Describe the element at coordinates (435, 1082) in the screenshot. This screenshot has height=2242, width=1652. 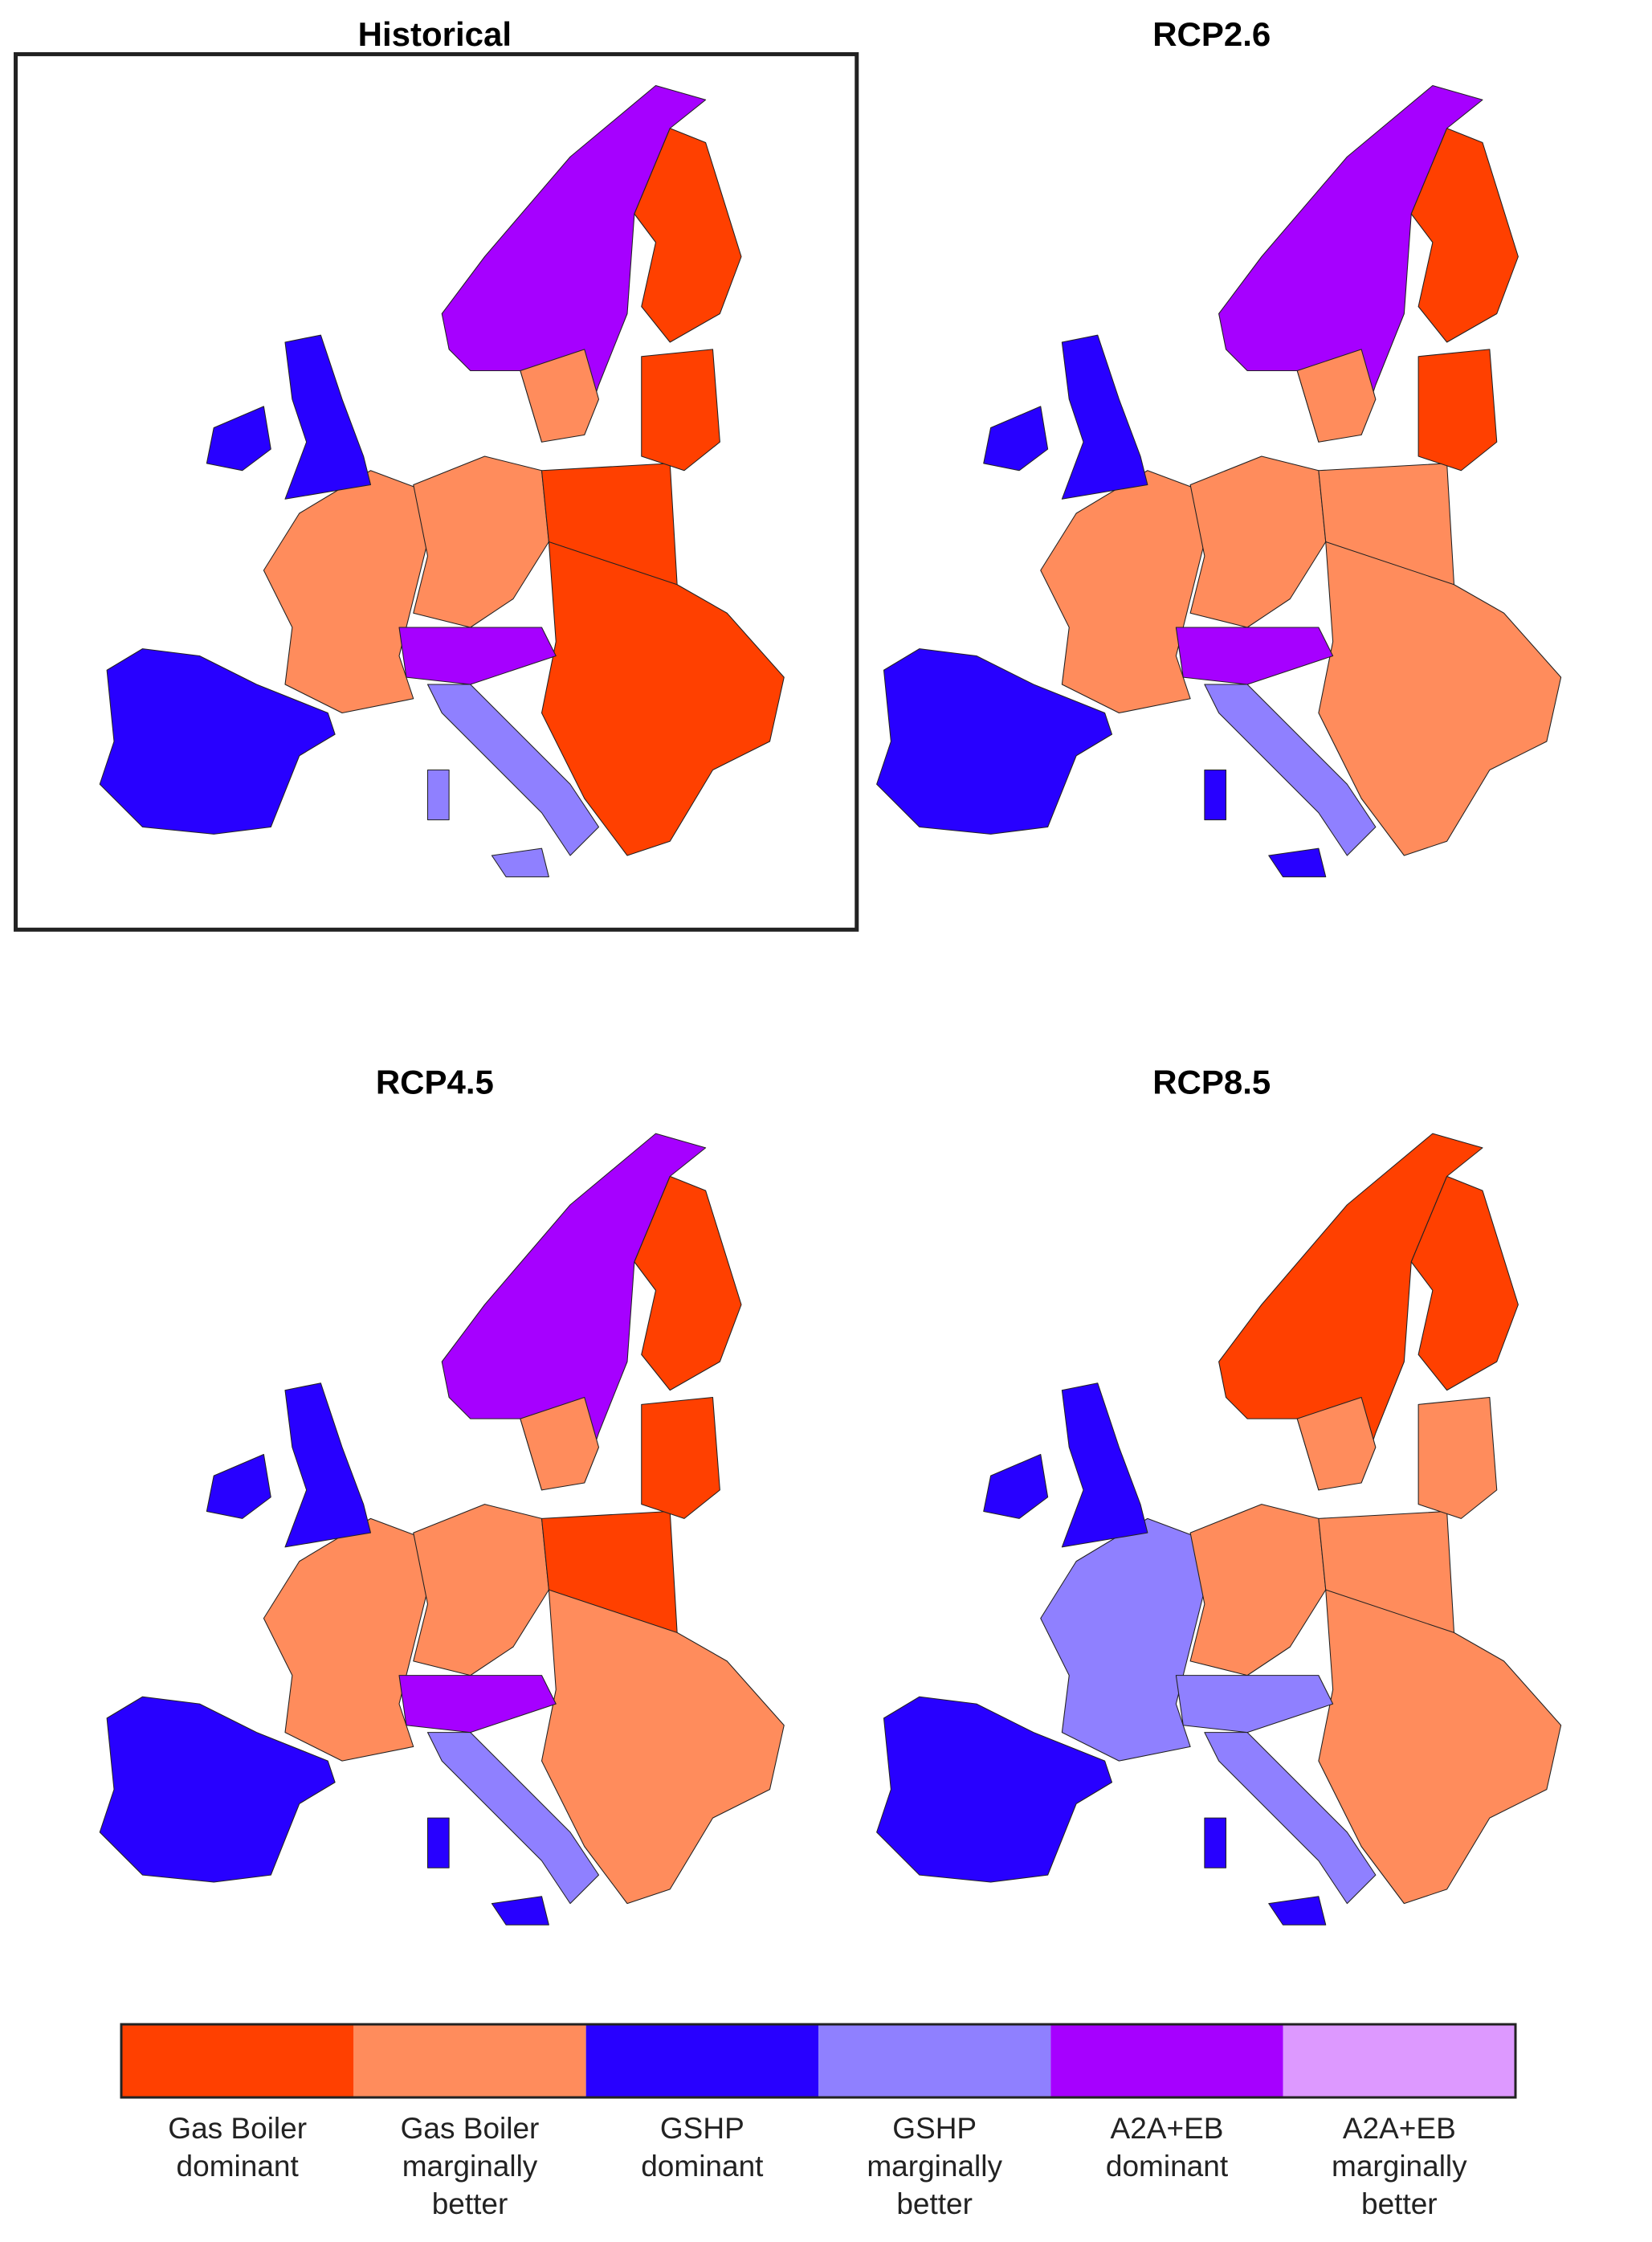
I see `panel-title: RCP4.5` at that location.